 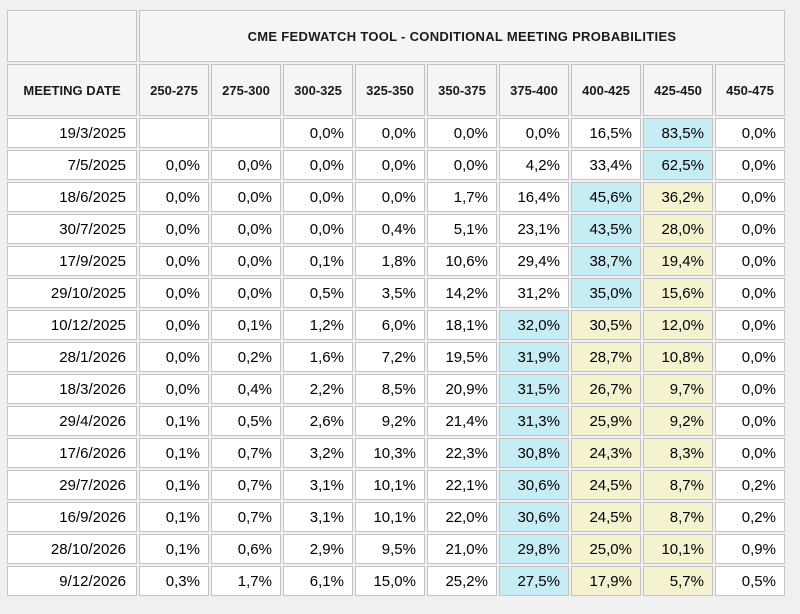 What do you see at coordinates (390, 357) in the screenshot?
I see `probability-cell: 7,2%` at bounding box center [390, 357].